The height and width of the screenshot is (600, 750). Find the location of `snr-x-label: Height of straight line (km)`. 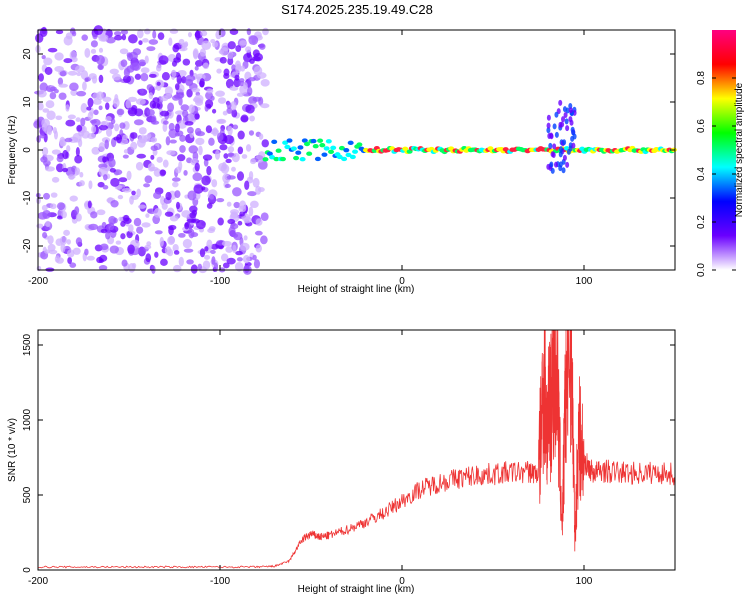

snr-x-label: Height of straight line (km) is located at coordinates (356, 589).